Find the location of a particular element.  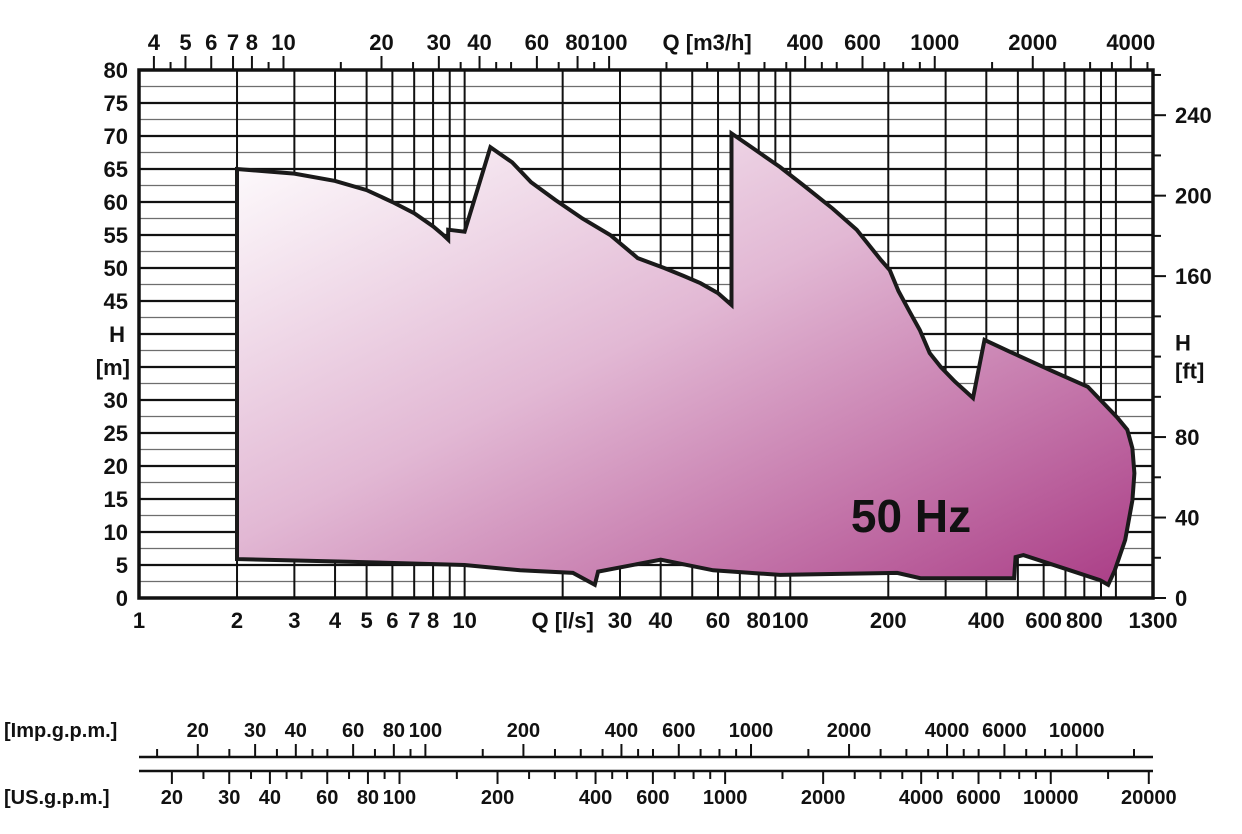

left-axis-tick-label: 15 is located at coordinates (116, 499).